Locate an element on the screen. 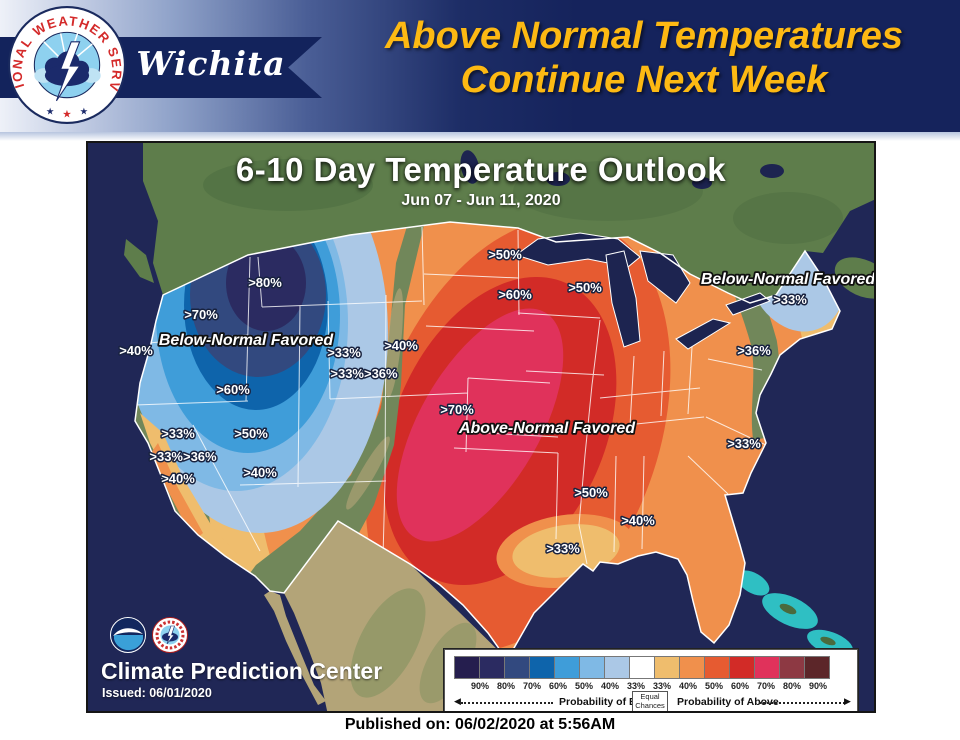 The width and height of the screenshot is (960, 740). gulf-33-pocket is located at coordinates (566, 551).